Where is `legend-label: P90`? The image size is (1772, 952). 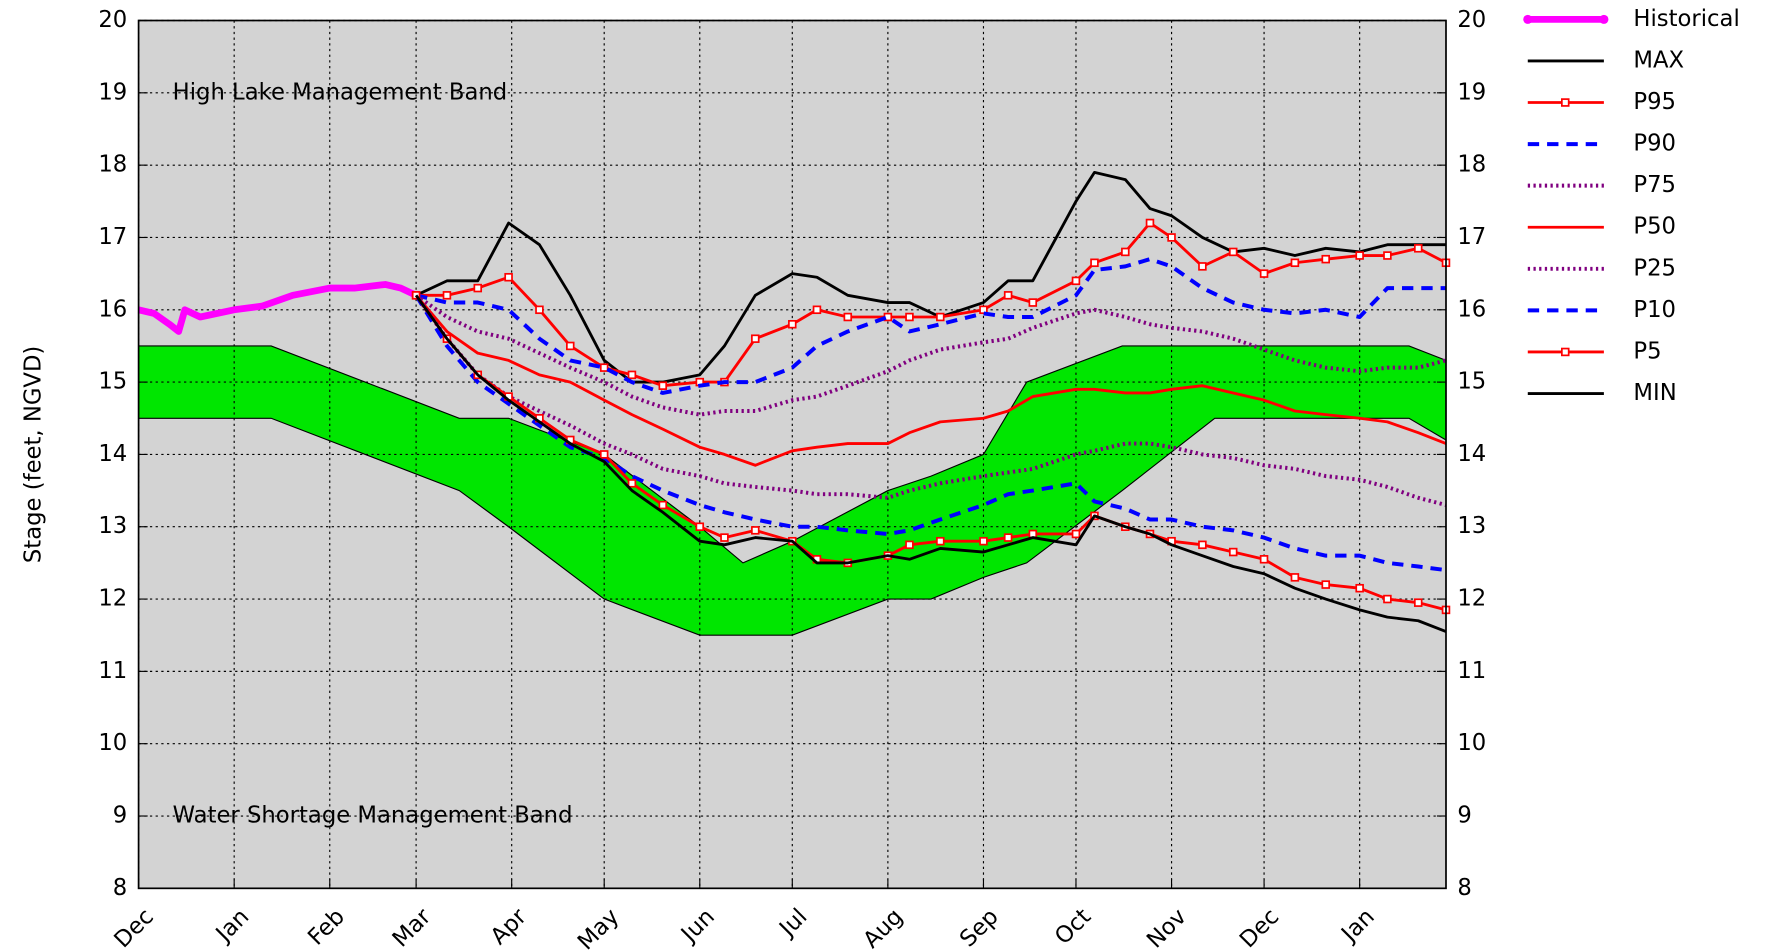 legend-label: P90 is located at coordinates (1654, 144).